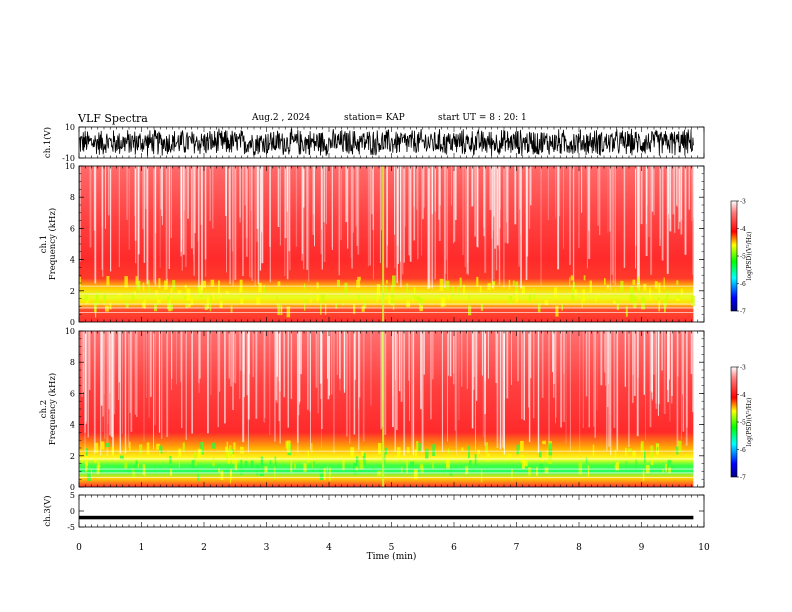  Describe the element at coordinates (47, 510) in the screenshot. I see `y-axis-label: ch.3(V)` at that location.